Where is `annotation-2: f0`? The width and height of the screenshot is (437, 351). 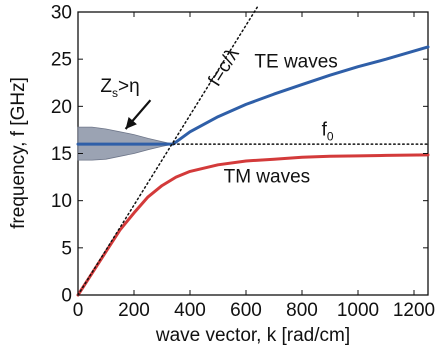 annotation-2: f0 is located at coordinates (328, 132).